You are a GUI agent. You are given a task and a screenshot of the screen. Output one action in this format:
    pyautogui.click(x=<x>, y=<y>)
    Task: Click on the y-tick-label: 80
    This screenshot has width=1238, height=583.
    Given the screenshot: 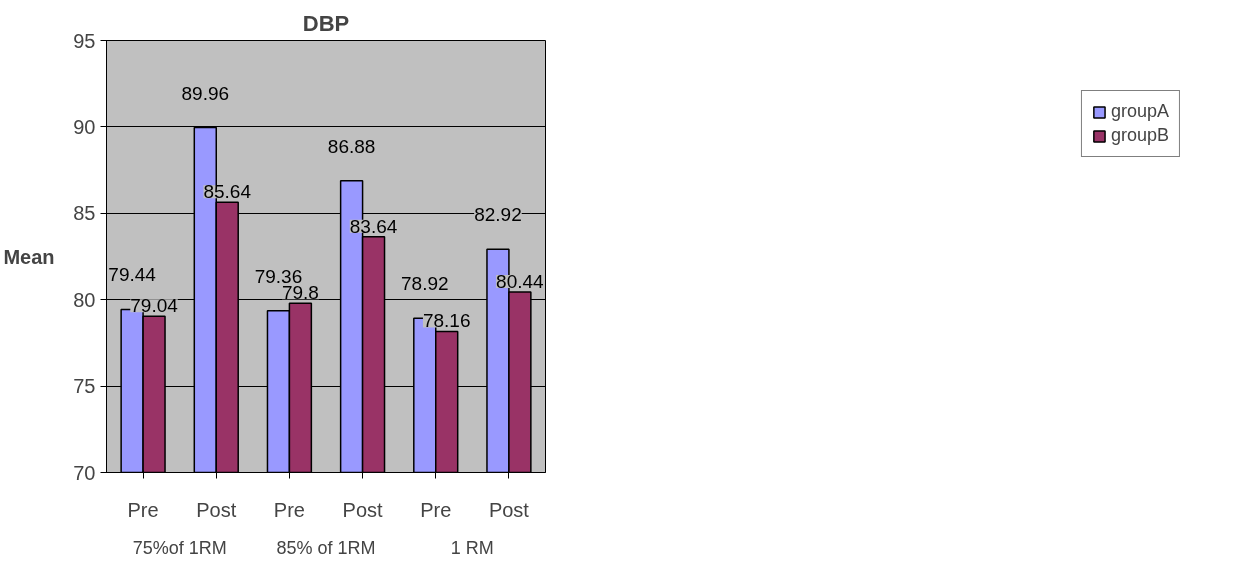 What is the action you would take?
    pyautogui.click(x=84, y=299)
    